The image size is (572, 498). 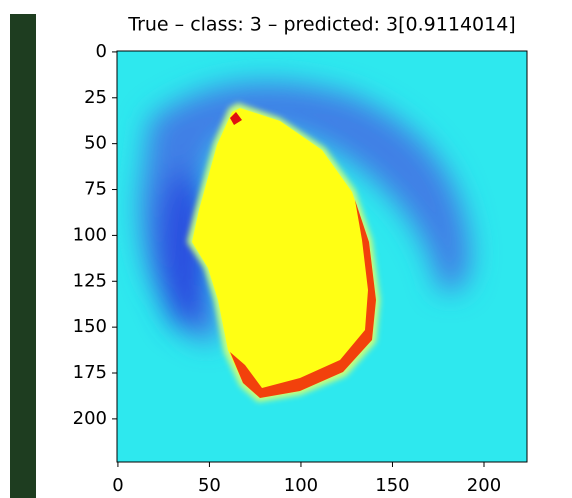 I want to click on leaf-rim, so click(x=303, y=299).